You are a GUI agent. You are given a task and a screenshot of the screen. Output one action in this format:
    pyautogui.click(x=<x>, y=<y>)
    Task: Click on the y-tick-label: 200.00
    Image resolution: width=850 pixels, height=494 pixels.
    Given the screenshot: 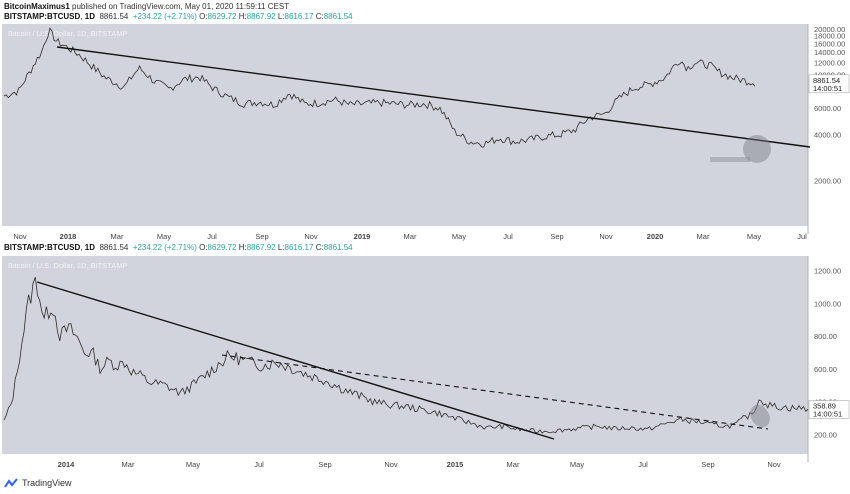 What is the action you would take?
    pyautogui.click(x=825, y=434)
    